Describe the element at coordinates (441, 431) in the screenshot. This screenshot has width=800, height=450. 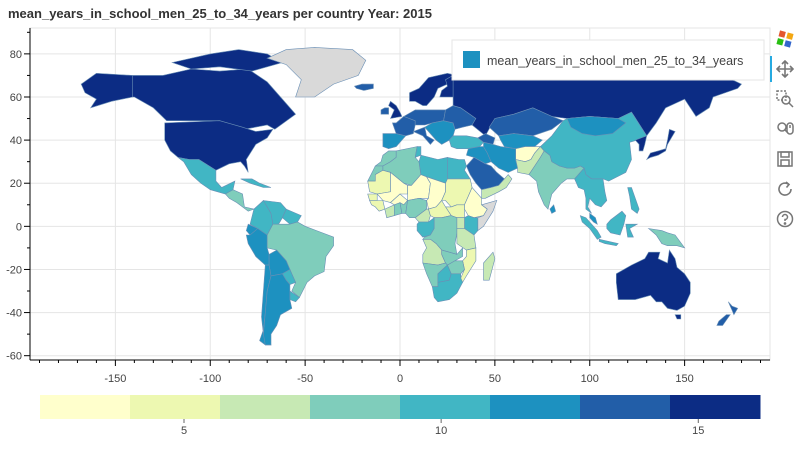
I see `colorbar-tick-label: 10` at that location.